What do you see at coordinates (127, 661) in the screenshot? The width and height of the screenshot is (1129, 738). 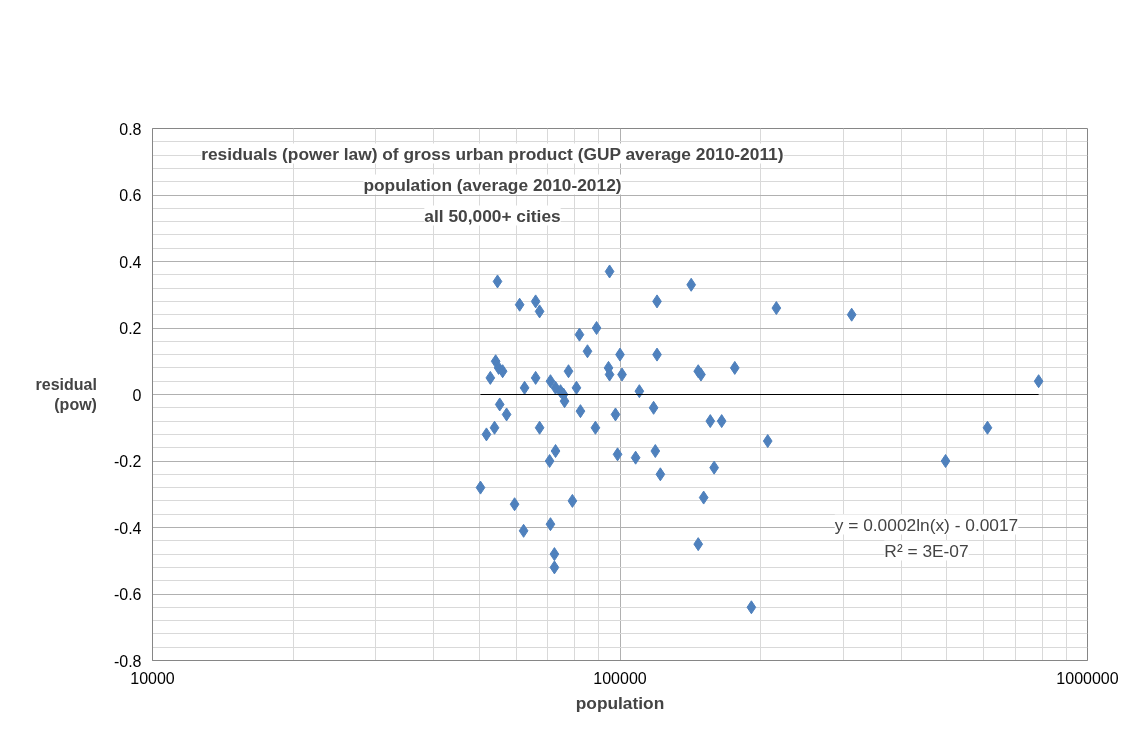 I see `y-tick-label: -0.8` at bounding box center [127, 661].